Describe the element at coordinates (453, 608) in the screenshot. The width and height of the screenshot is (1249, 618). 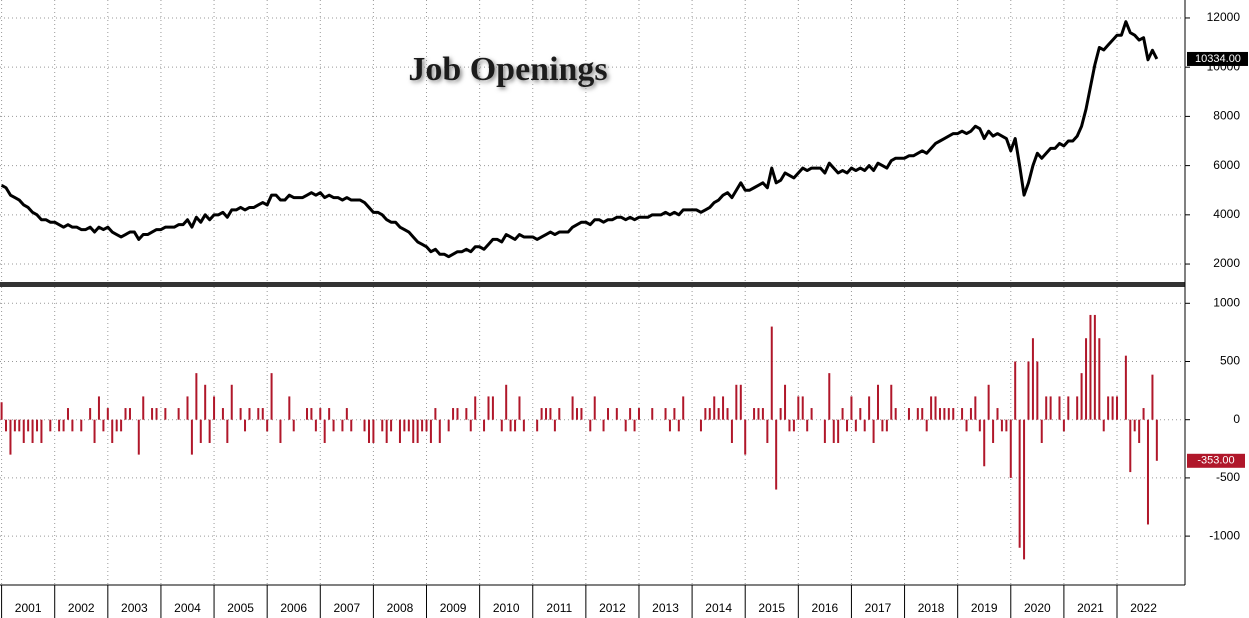
I see `x-tick-label: 2009` at that location.